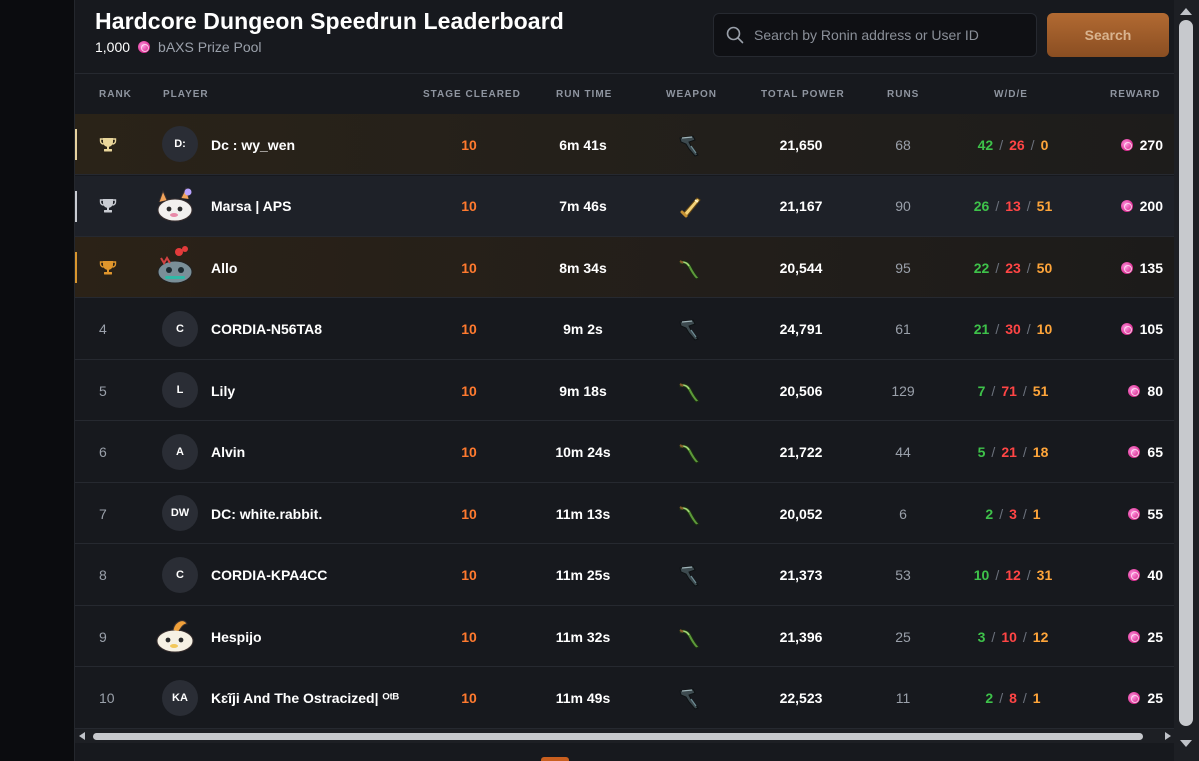 The image size is (1199, 761). I want to click on table-row: Allo 10 8m 34s 20,544 95 22 / 23 / 50 135, so click(625, 267).